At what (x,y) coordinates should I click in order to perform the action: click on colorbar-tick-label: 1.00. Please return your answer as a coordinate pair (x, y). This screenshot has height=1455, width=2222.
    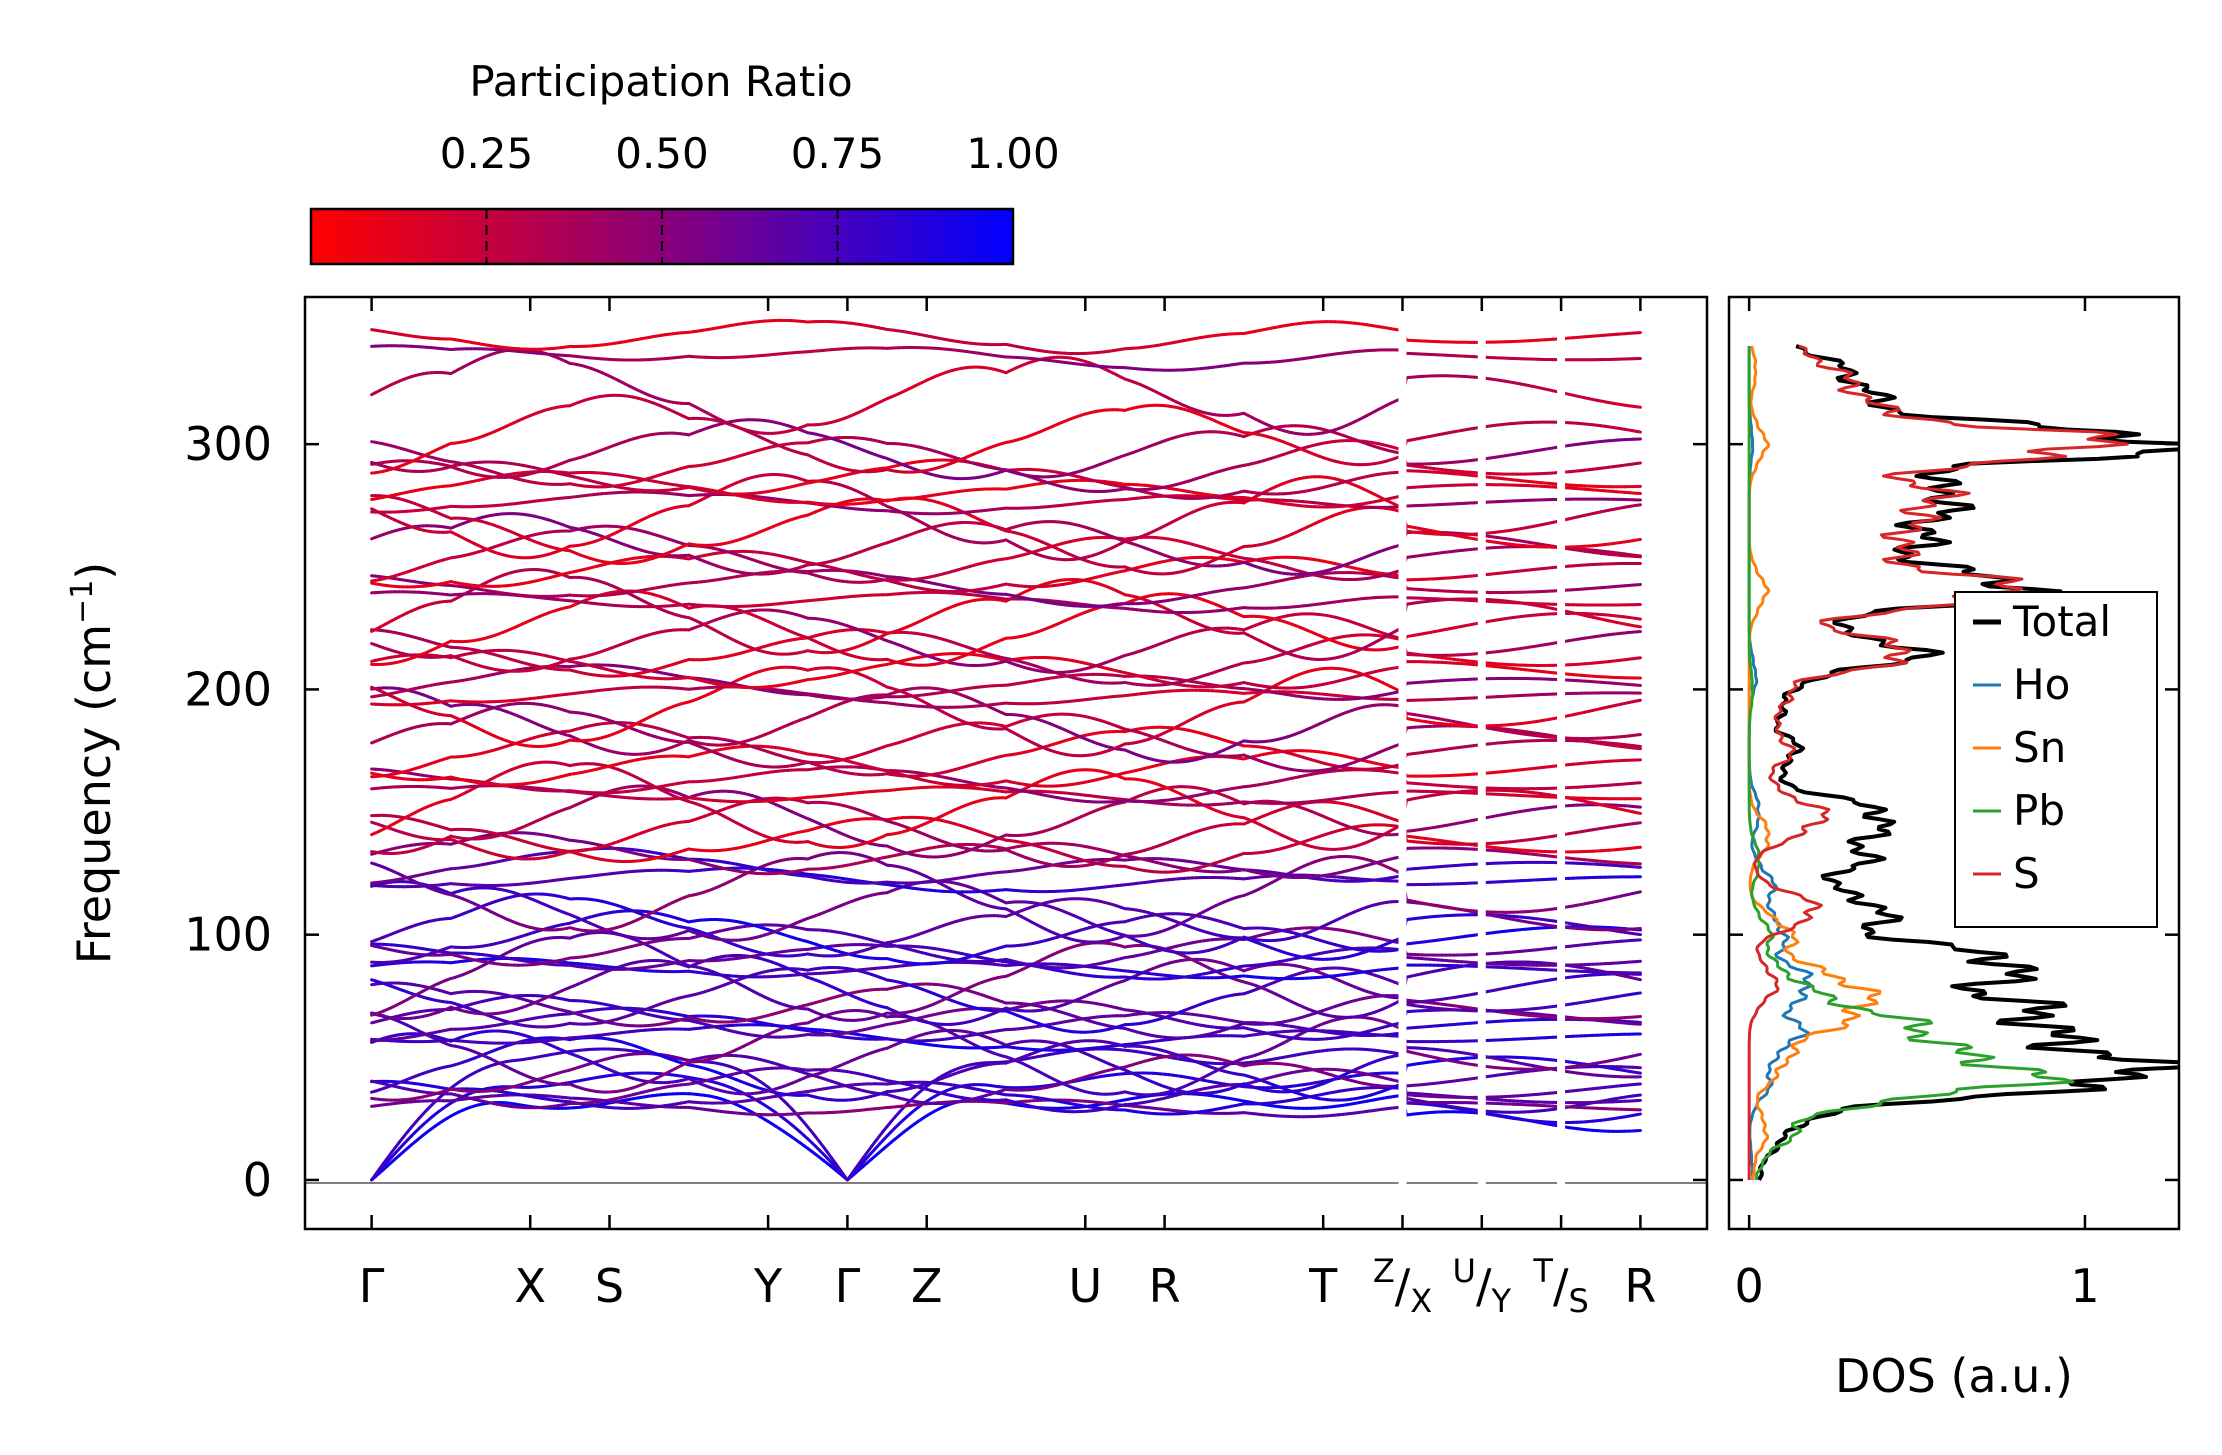
    Looking at the image, I should click on (1013, 153).